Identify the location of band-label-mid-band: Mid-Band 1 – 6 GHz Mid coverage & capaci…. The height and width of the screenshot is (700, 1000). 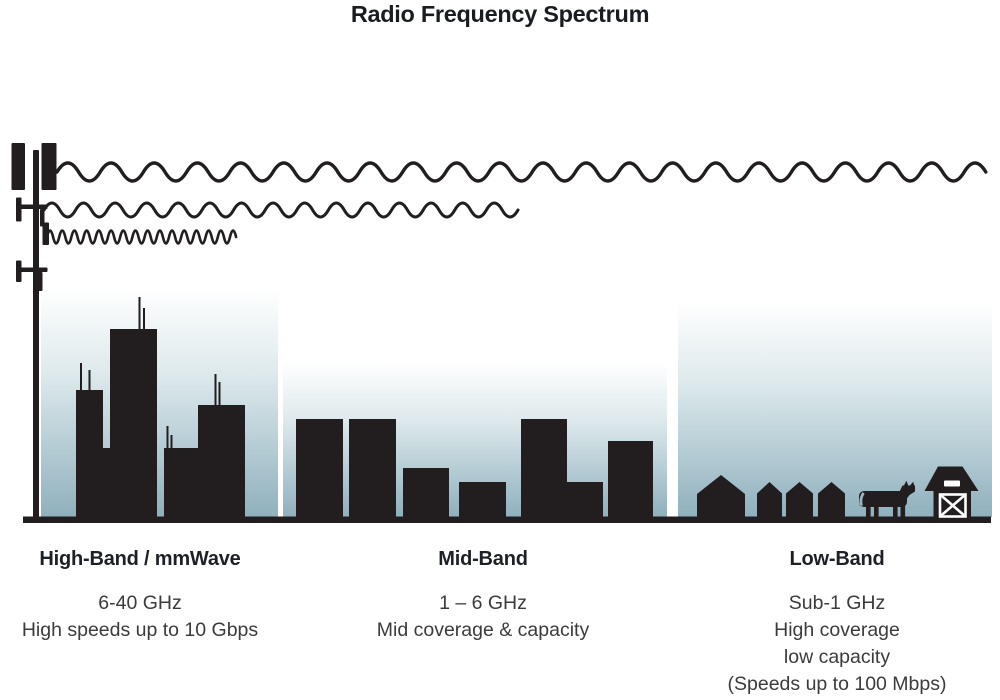
(483, 596).